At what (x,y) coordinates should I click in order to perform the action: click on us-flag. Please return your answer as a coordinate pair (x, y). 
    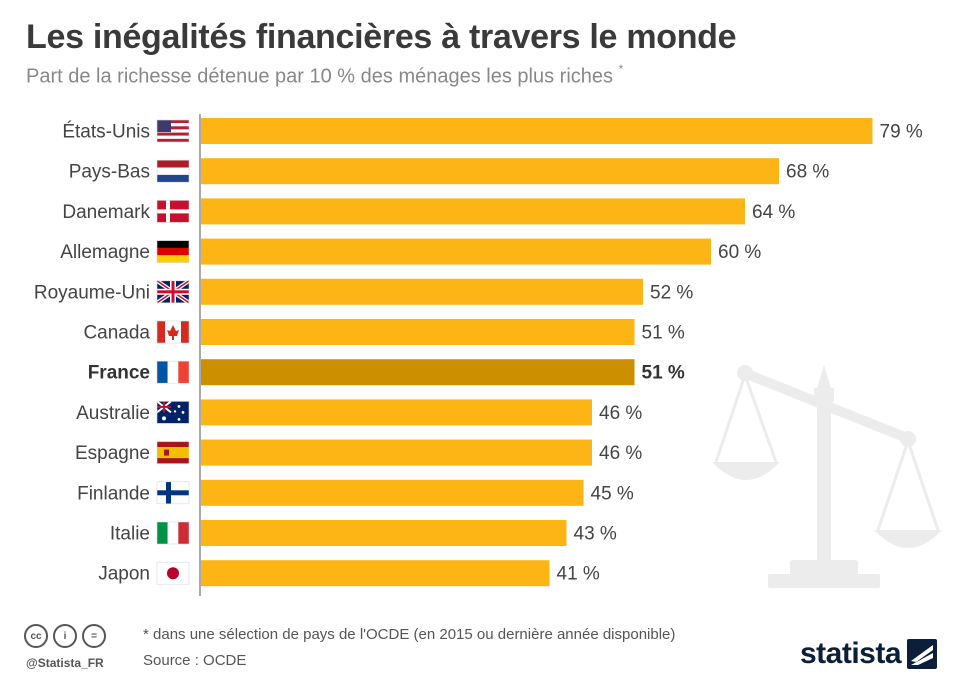
    Looking at the image, I should click on (173, 131).